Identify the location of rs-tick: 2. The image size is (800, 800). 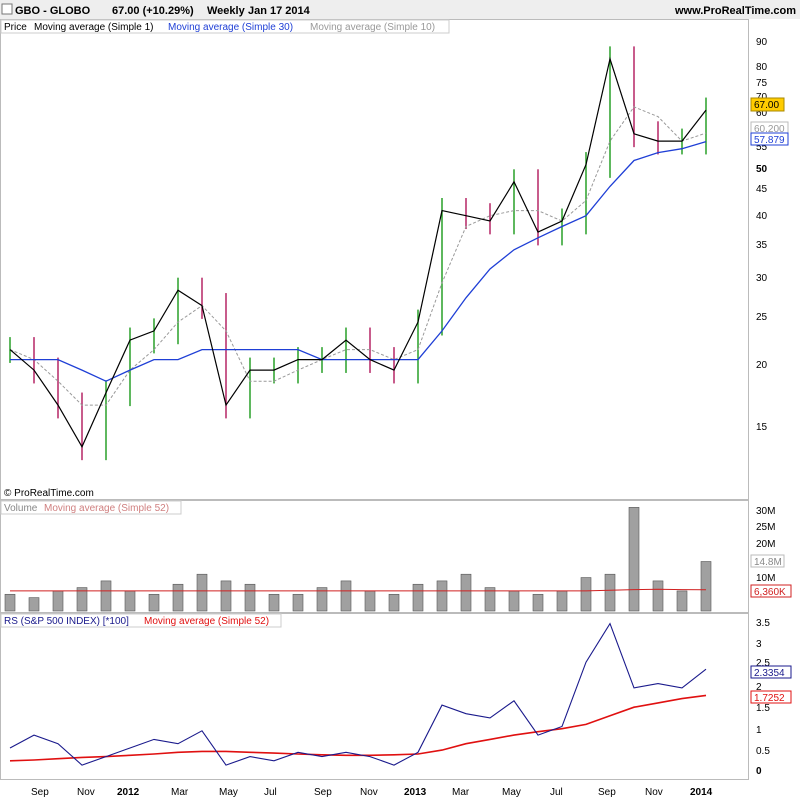
(759, 687).